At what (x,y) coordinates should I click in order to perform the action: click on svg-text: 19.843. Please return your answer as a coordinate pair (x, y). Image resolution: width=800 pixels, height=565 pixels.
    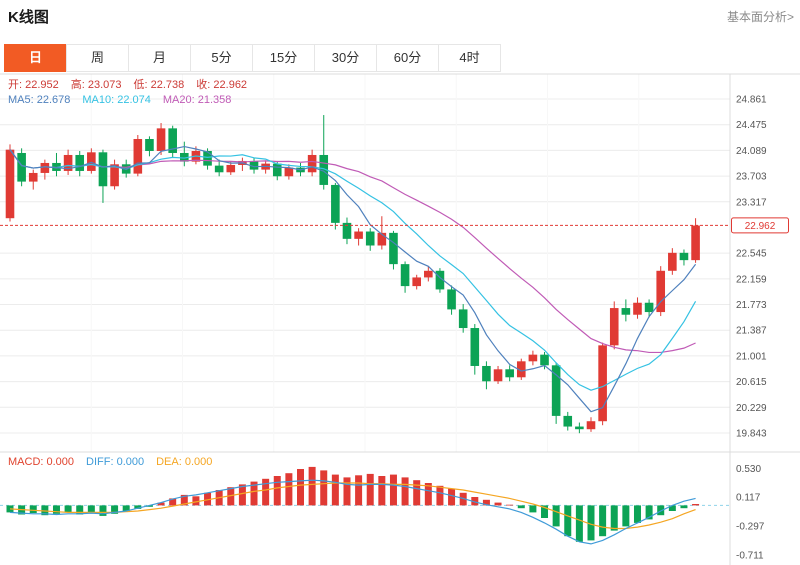
    Looking at the image, I should click on (751, 434).